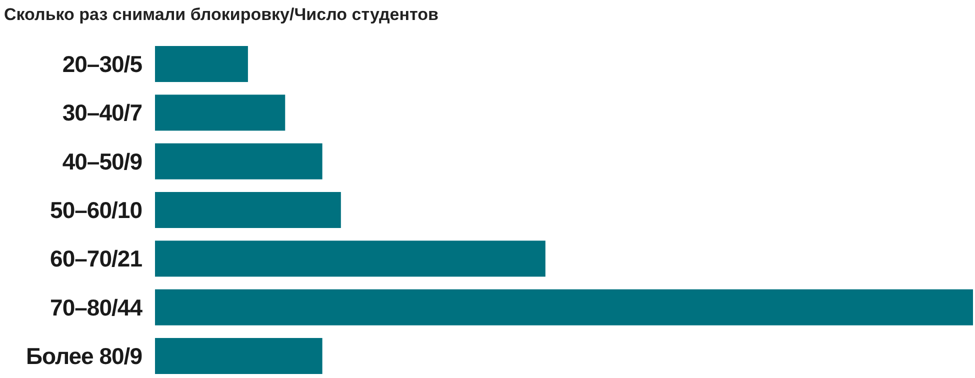  I want to click on data-label: 7, so click(136, 113).